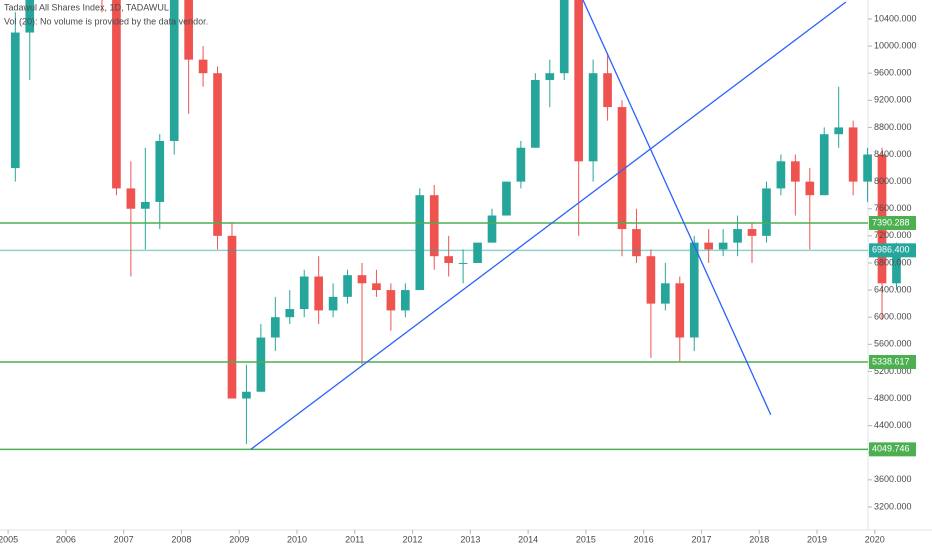 The width and height of the screenshot is (932, 550). What do you see at coordinates (644, 539) in the screenshot?
I see `x-tick-label: 2016` at bounding box center [644, 539].